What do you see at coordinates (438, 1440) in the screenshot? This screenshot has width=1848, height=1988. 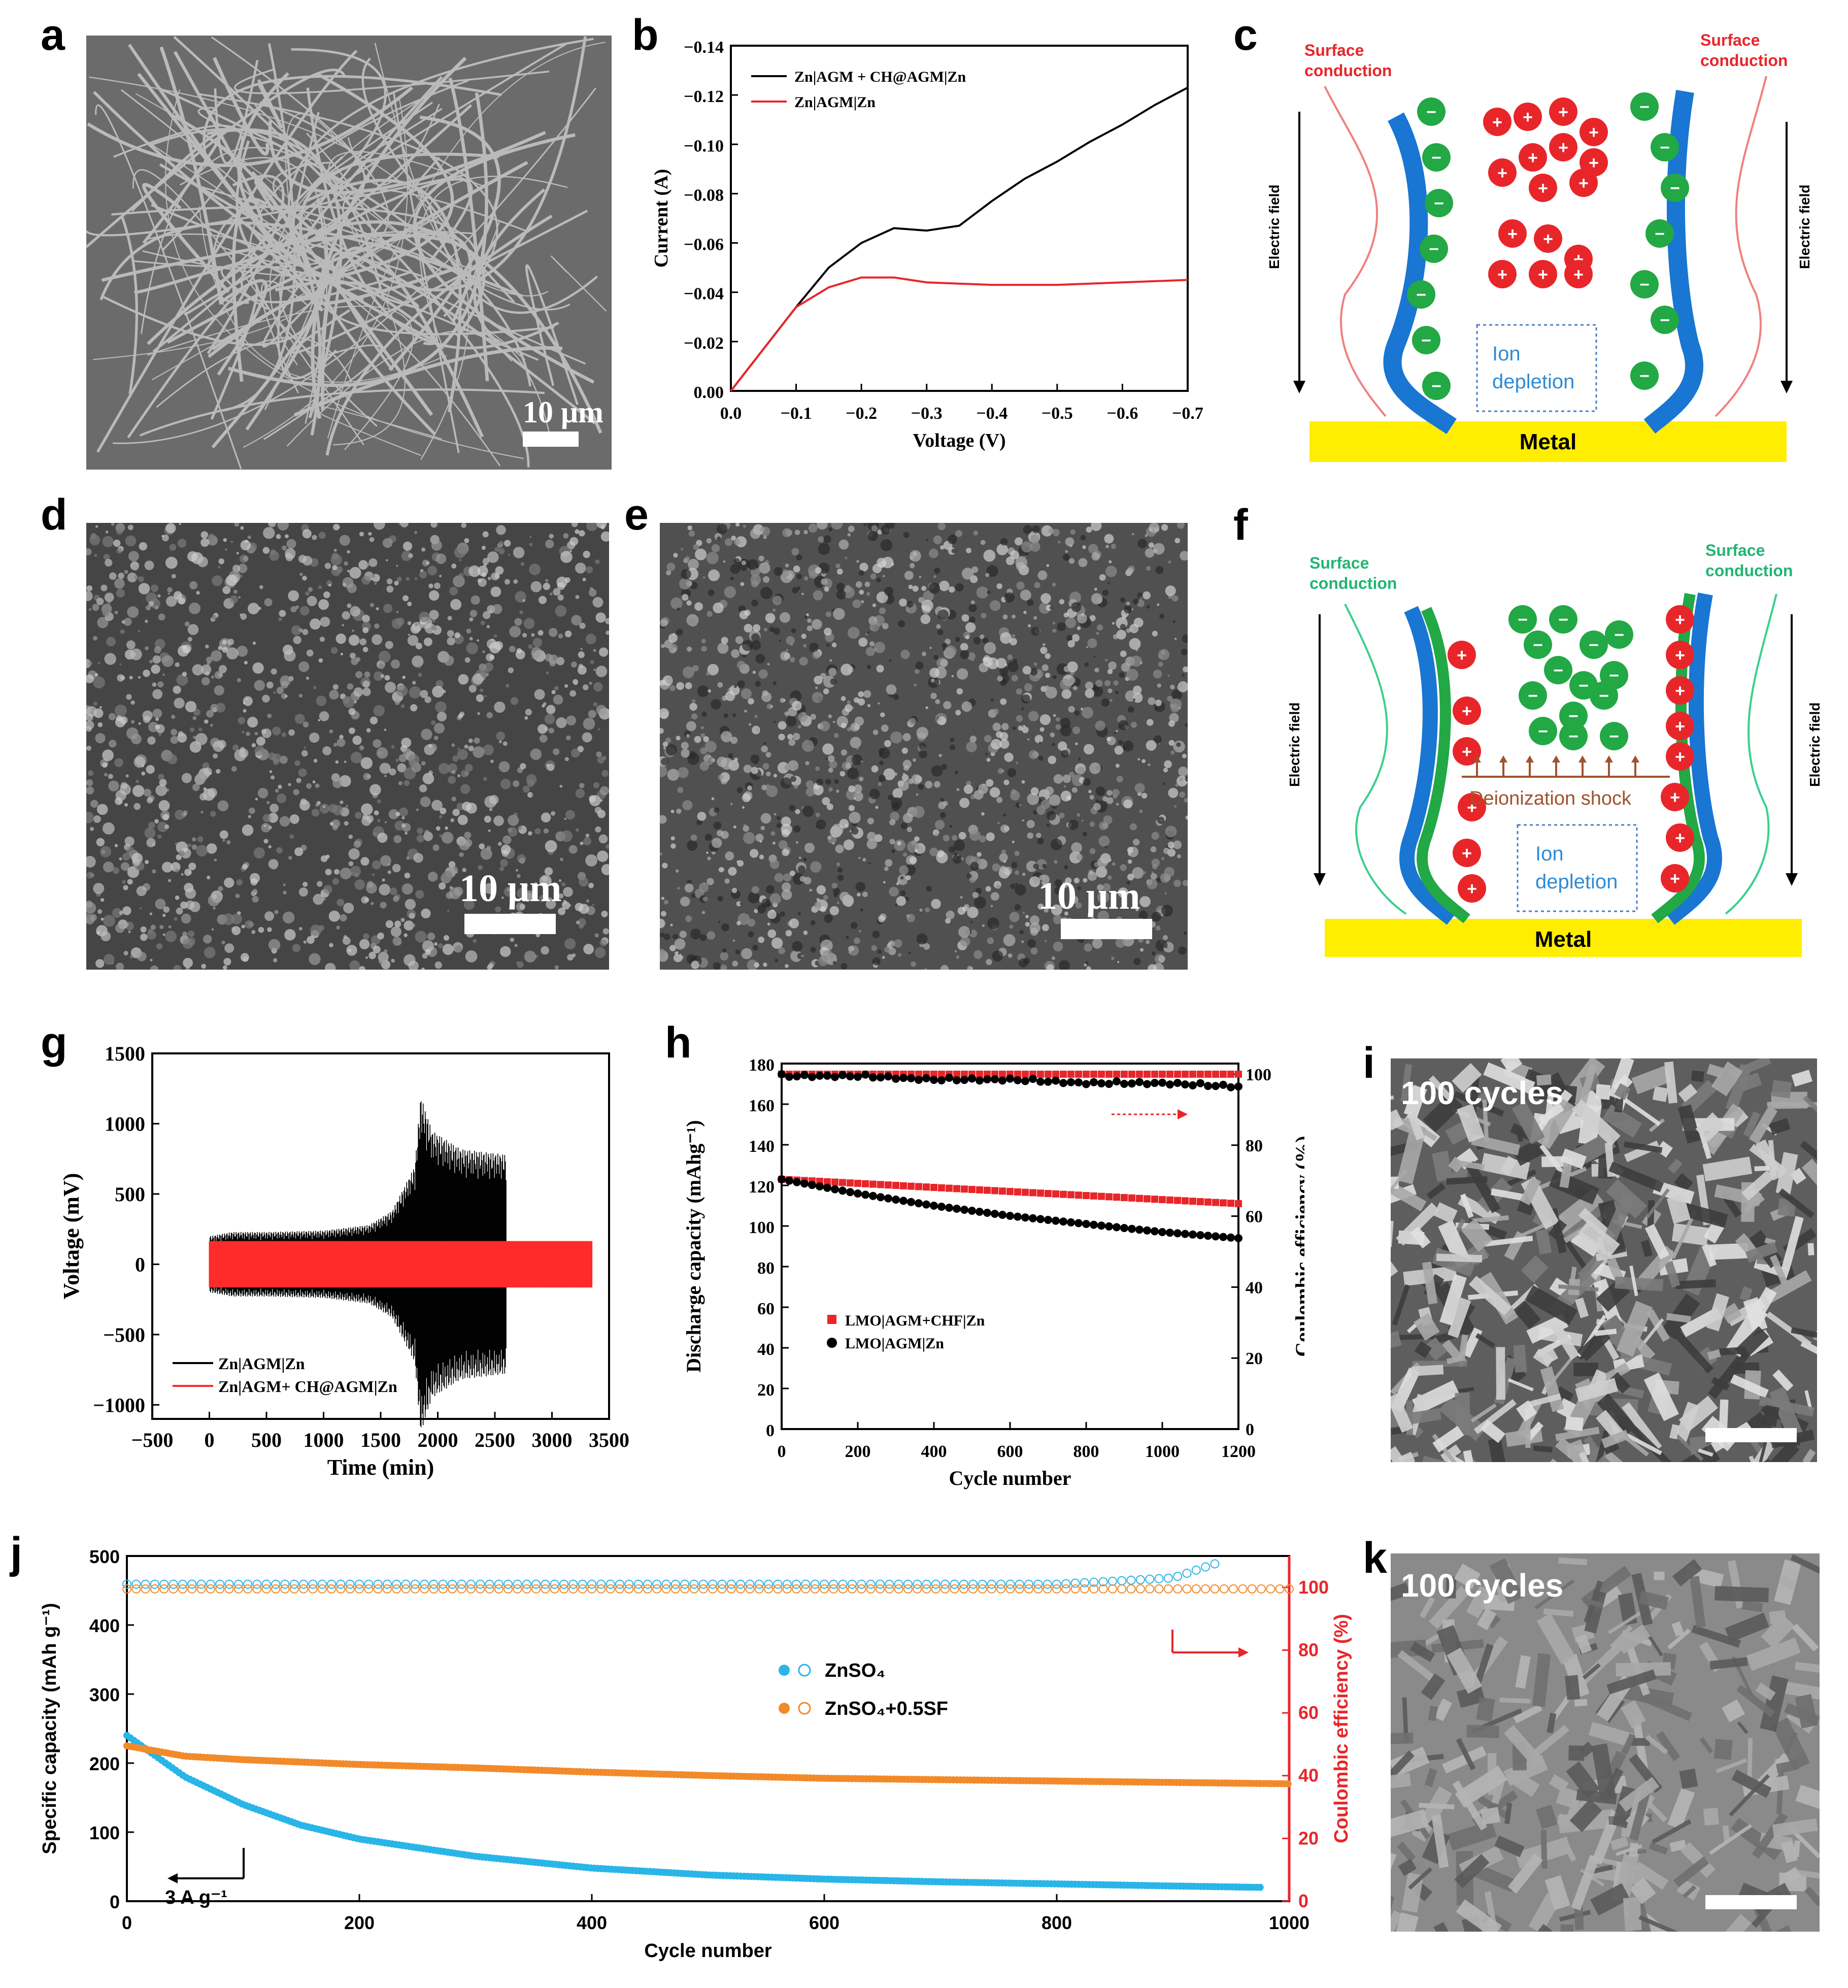 I see `x-tick-label: 2000` at bounding box center [438, 1440].